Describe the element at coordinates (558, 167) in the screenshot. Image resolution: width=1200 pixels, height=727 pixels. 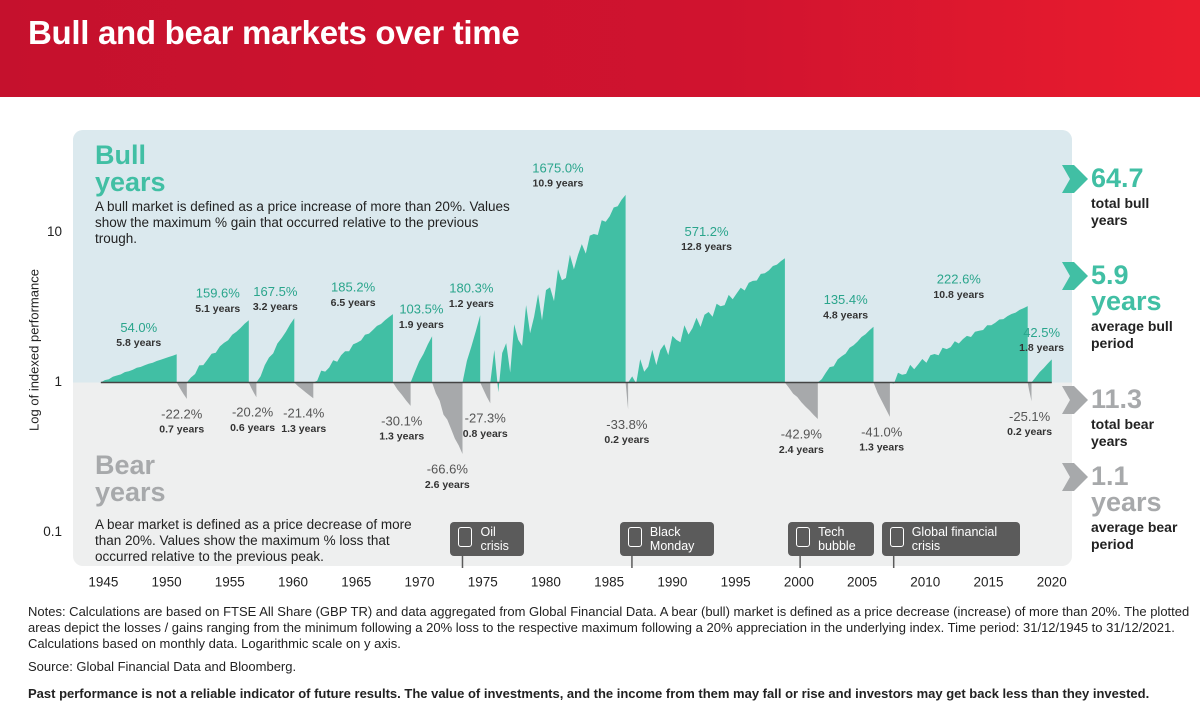
I see `value-label: 1675.0%` at that location.